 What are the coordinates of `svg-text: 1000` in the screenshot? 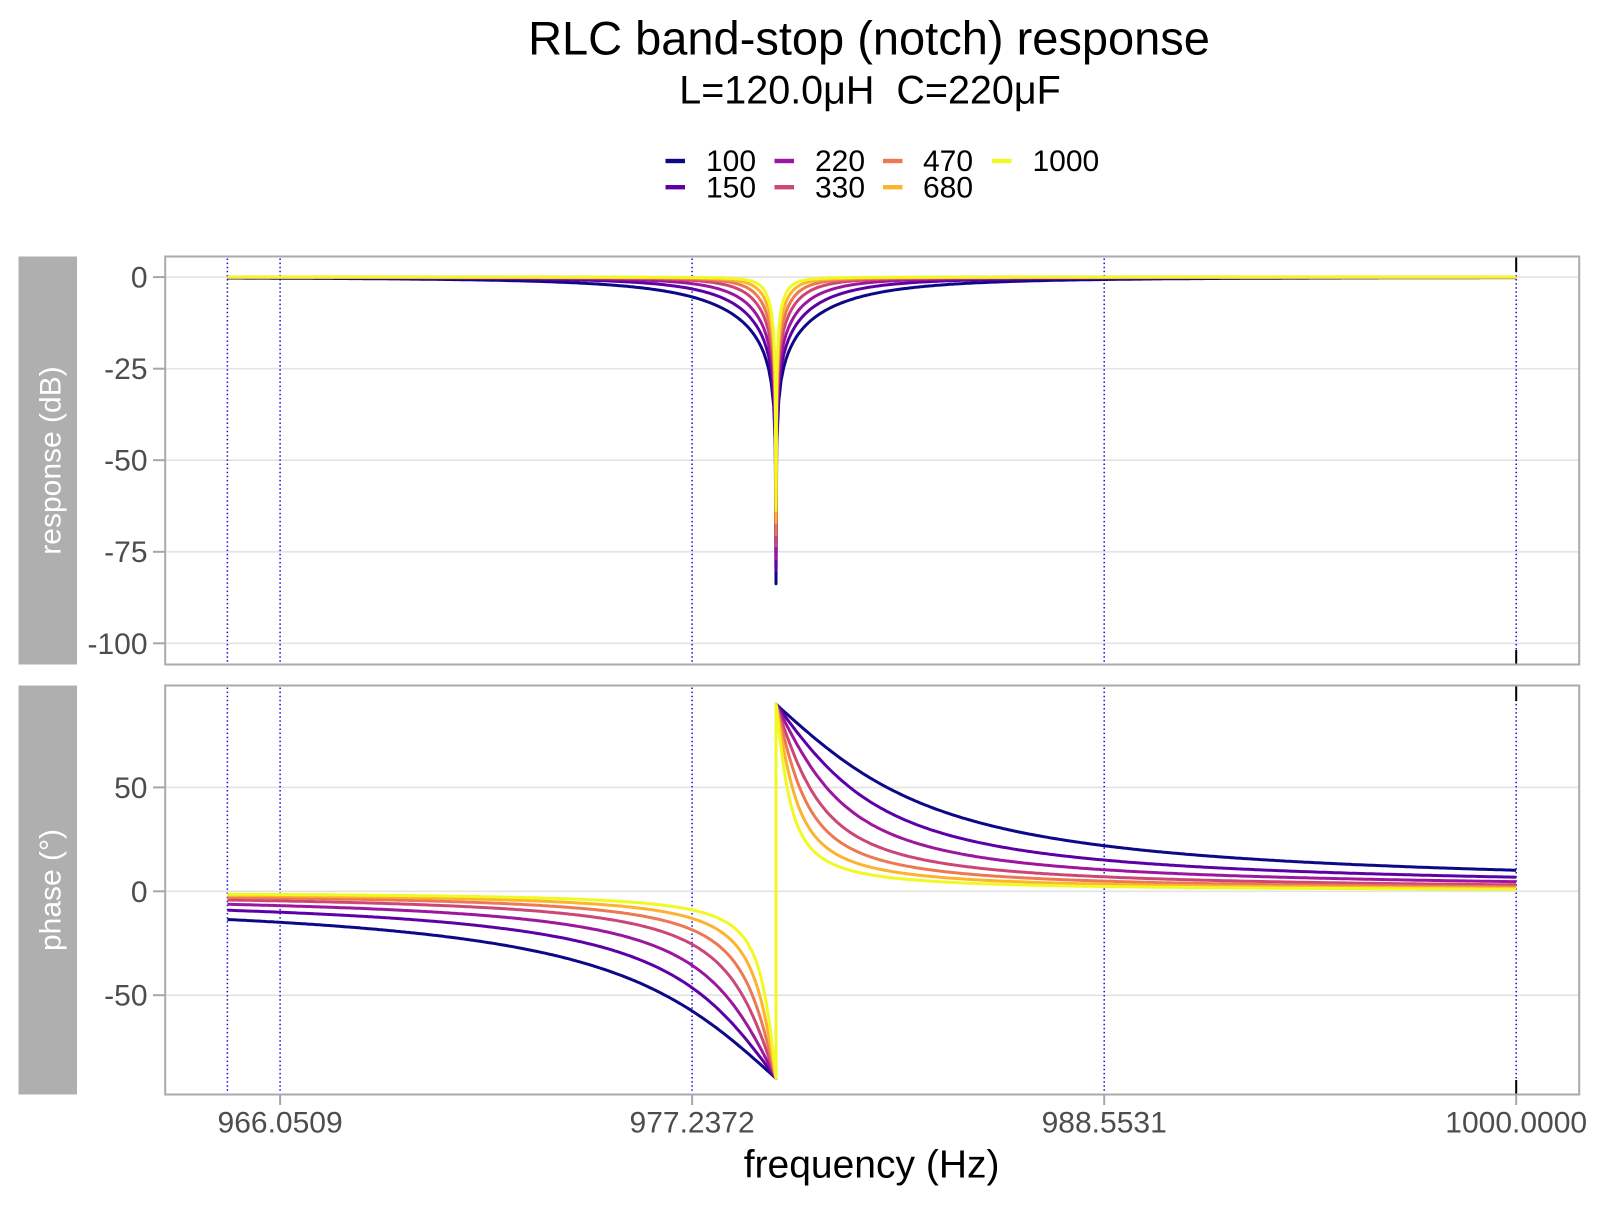 It's located at (1066, 161).